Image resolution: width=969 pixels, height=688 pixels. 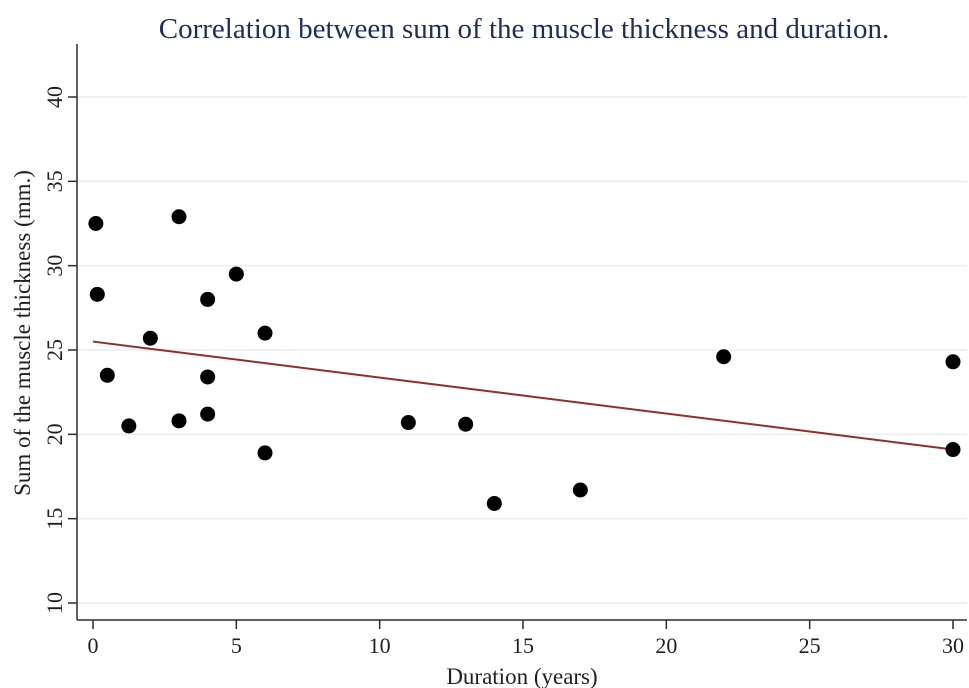 What do you see at coordinates (54, 519) in the screenshot?
I see `y-tick-label-15: 15` at bounding box center [54, 519].